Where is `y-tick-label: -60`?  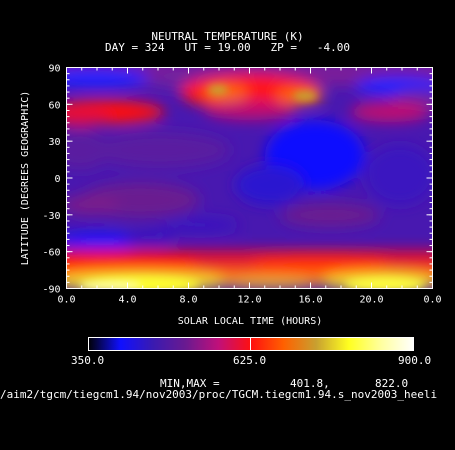 y-tick-label: -60 is located at coordinates (51, 253).